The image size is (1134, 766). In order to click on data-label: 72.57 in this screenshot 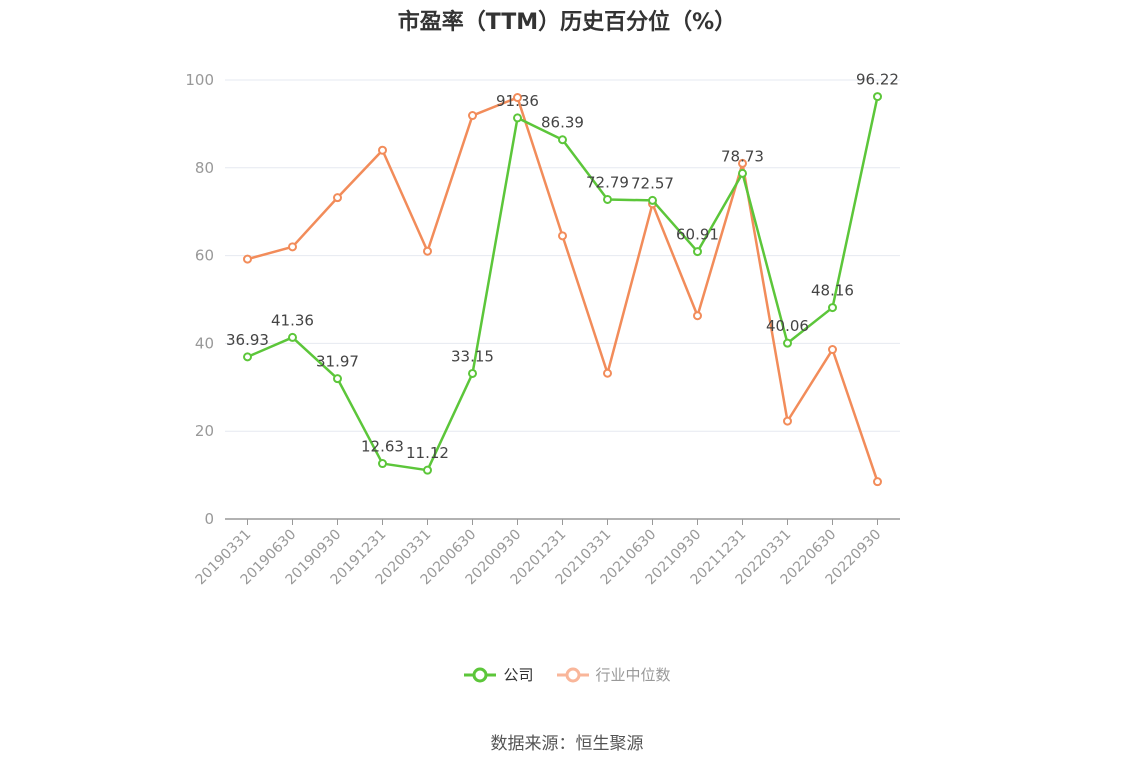, I will do `click(652, 183)`.